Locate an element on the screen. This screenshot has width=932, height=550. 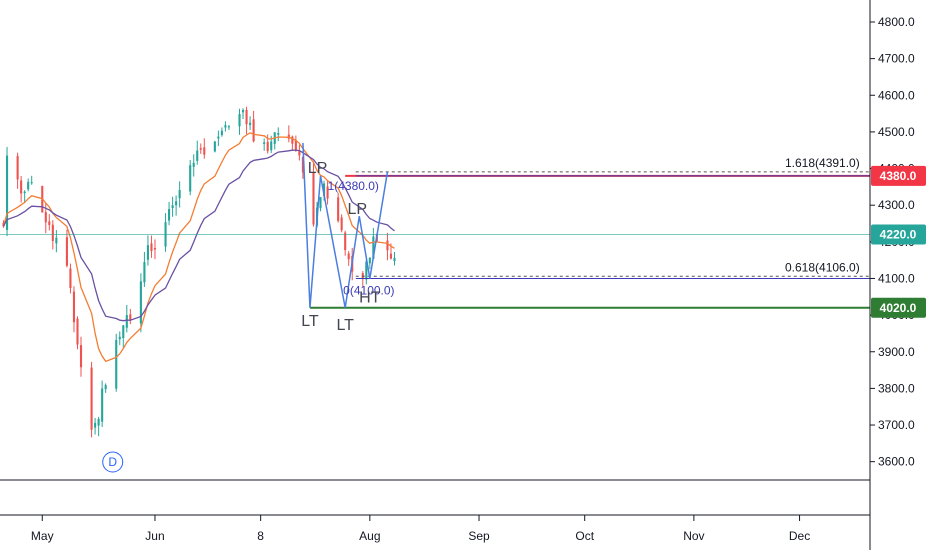
y-tick-label: 4800.0 is located at coordinates (896, 22).